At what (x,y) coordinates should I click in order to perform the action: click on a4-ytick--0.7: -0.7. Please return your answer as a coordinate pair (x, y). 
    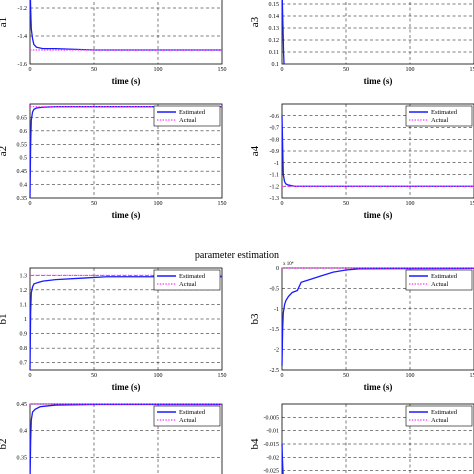
    Looking at the image, I should click on (275, 129).